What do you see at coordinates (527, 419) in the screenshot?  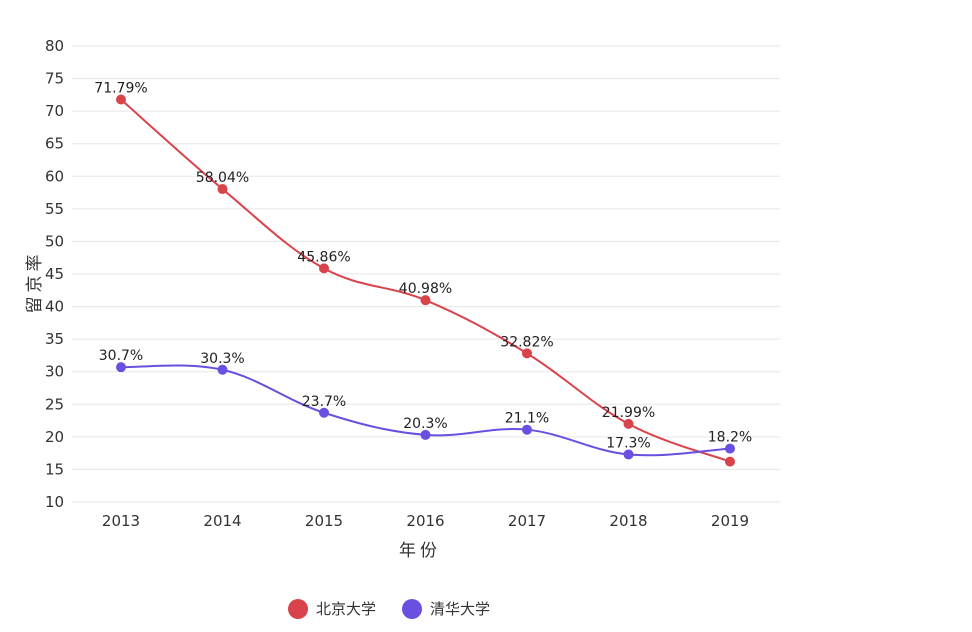 I see `data-label: 21.1%` at bounding box center [527, 419].